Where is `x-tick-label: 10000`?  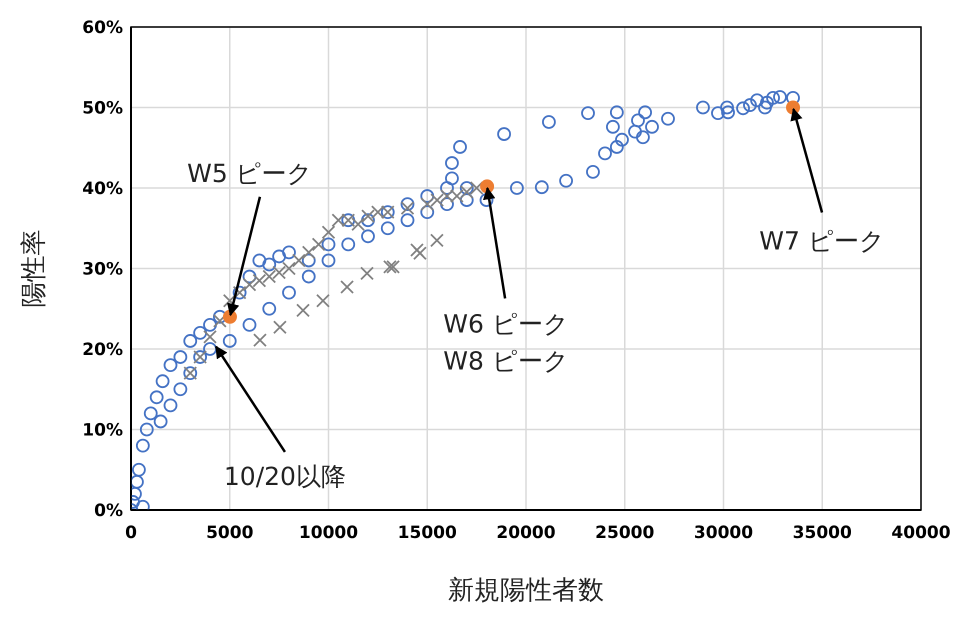
x-tick-label: 10000 is located at coordinates (328, 533).